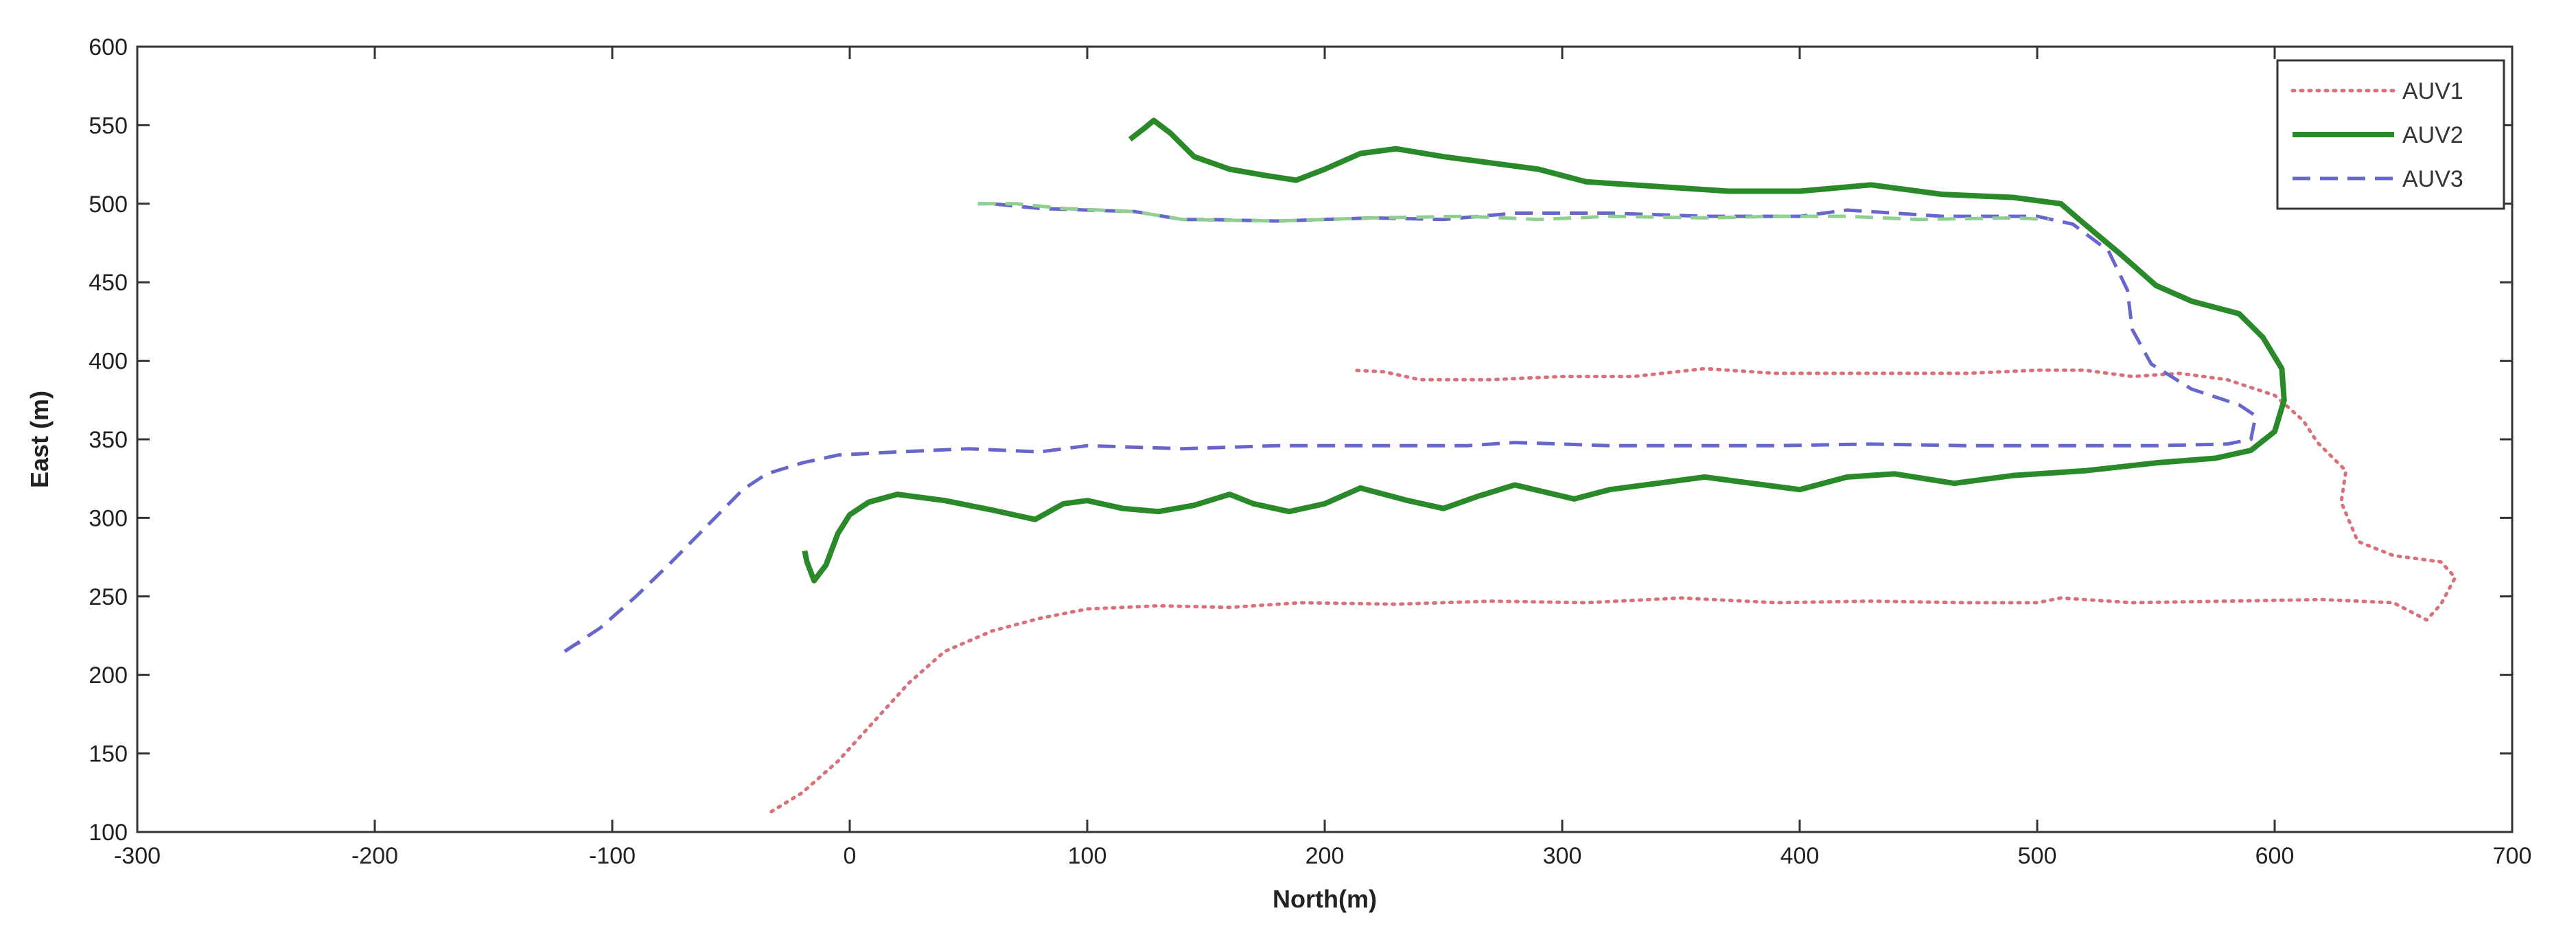 This screenshot has height=948, width=2576. I want to click on x-tick-label: 400, so click(1800, 856).